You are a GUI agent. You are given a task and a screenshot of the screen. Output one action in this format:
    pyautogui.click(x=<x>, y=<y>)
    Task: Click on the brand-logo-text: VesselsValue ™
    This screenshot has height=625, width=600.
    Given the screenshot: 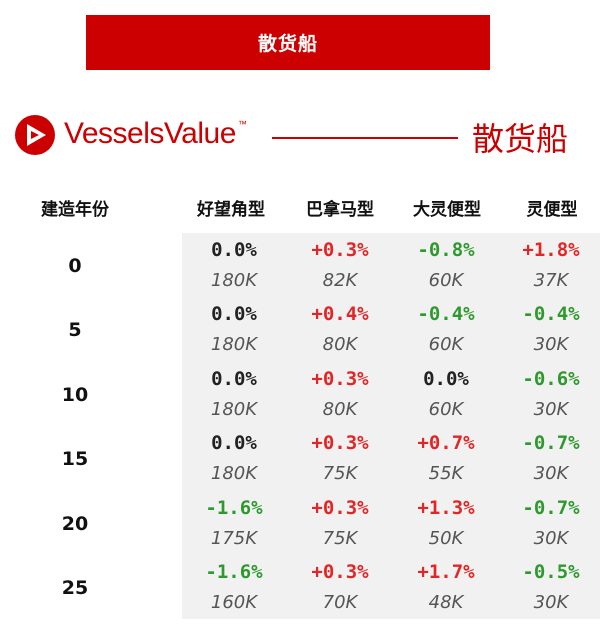 What is the action you would take?
    pyautogui.click(x=155, y=134)
    